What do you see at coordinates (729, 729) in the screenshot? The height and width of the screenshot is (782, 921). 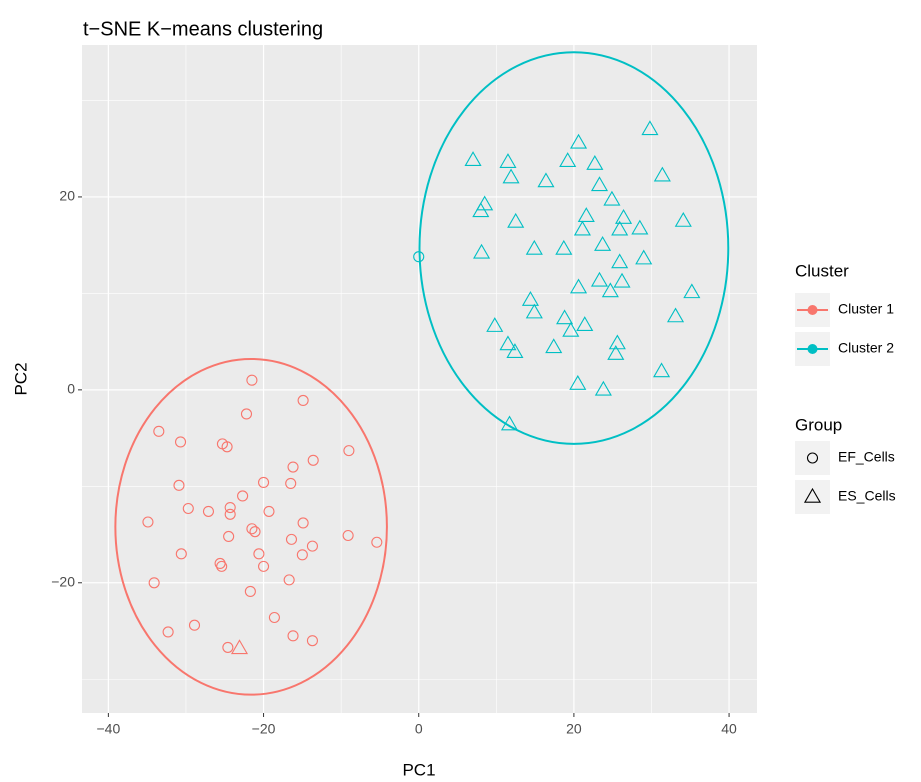 I see `x-tick-label: 40` at bounding box center [729, 729].